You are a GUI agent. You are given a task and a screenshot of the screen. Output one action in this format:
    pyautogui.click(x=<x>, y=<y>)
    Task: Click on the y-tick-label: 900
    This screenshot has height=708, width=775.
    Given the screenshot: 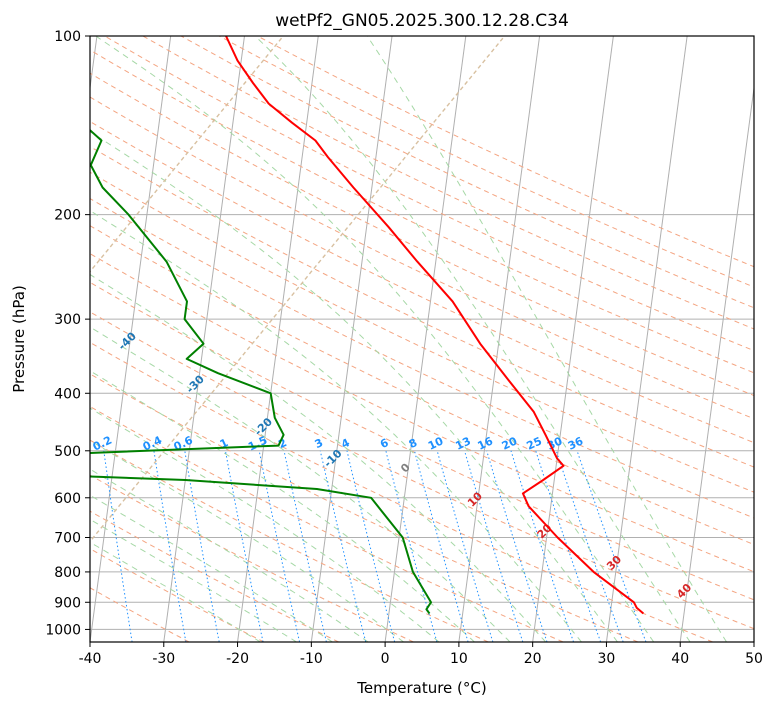 What is the action you would take?
    pyautogui.click(x=67, y=603)
    